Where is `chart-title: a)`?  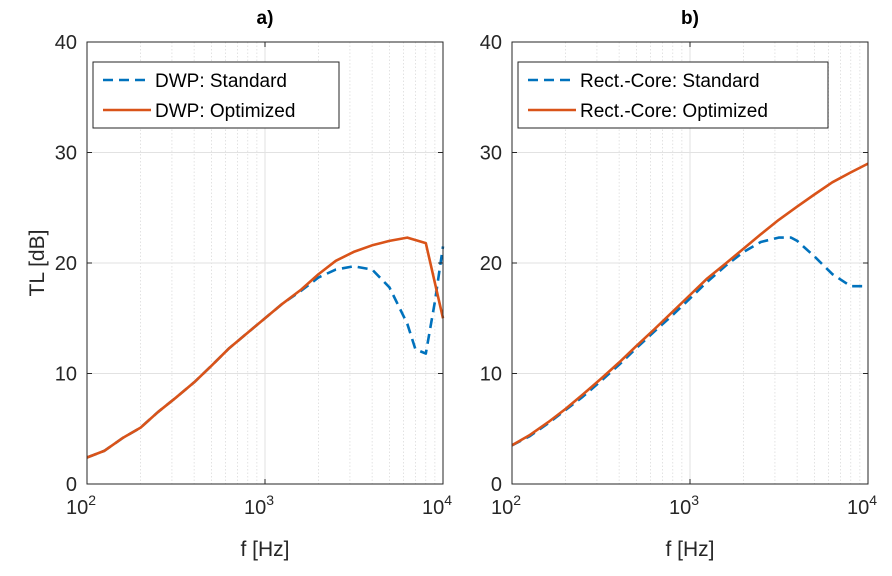
chart-title: a) is located at coordinates (265, 18).